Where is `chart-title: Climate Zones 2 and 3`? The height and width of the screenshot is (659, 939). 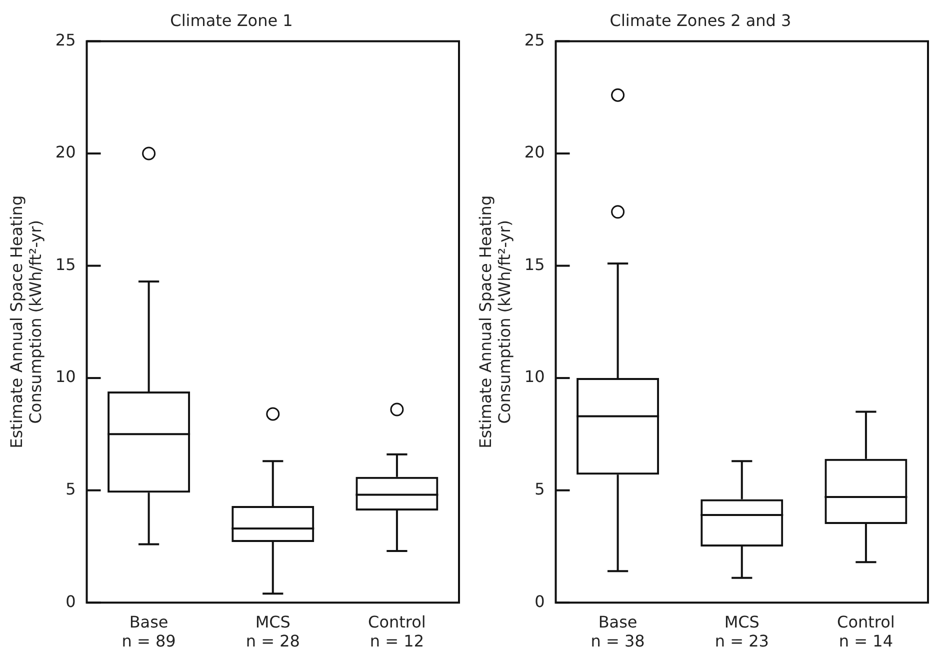 chart-title: Climate Zones 2 and 3 is located at coordinates (701, 20).